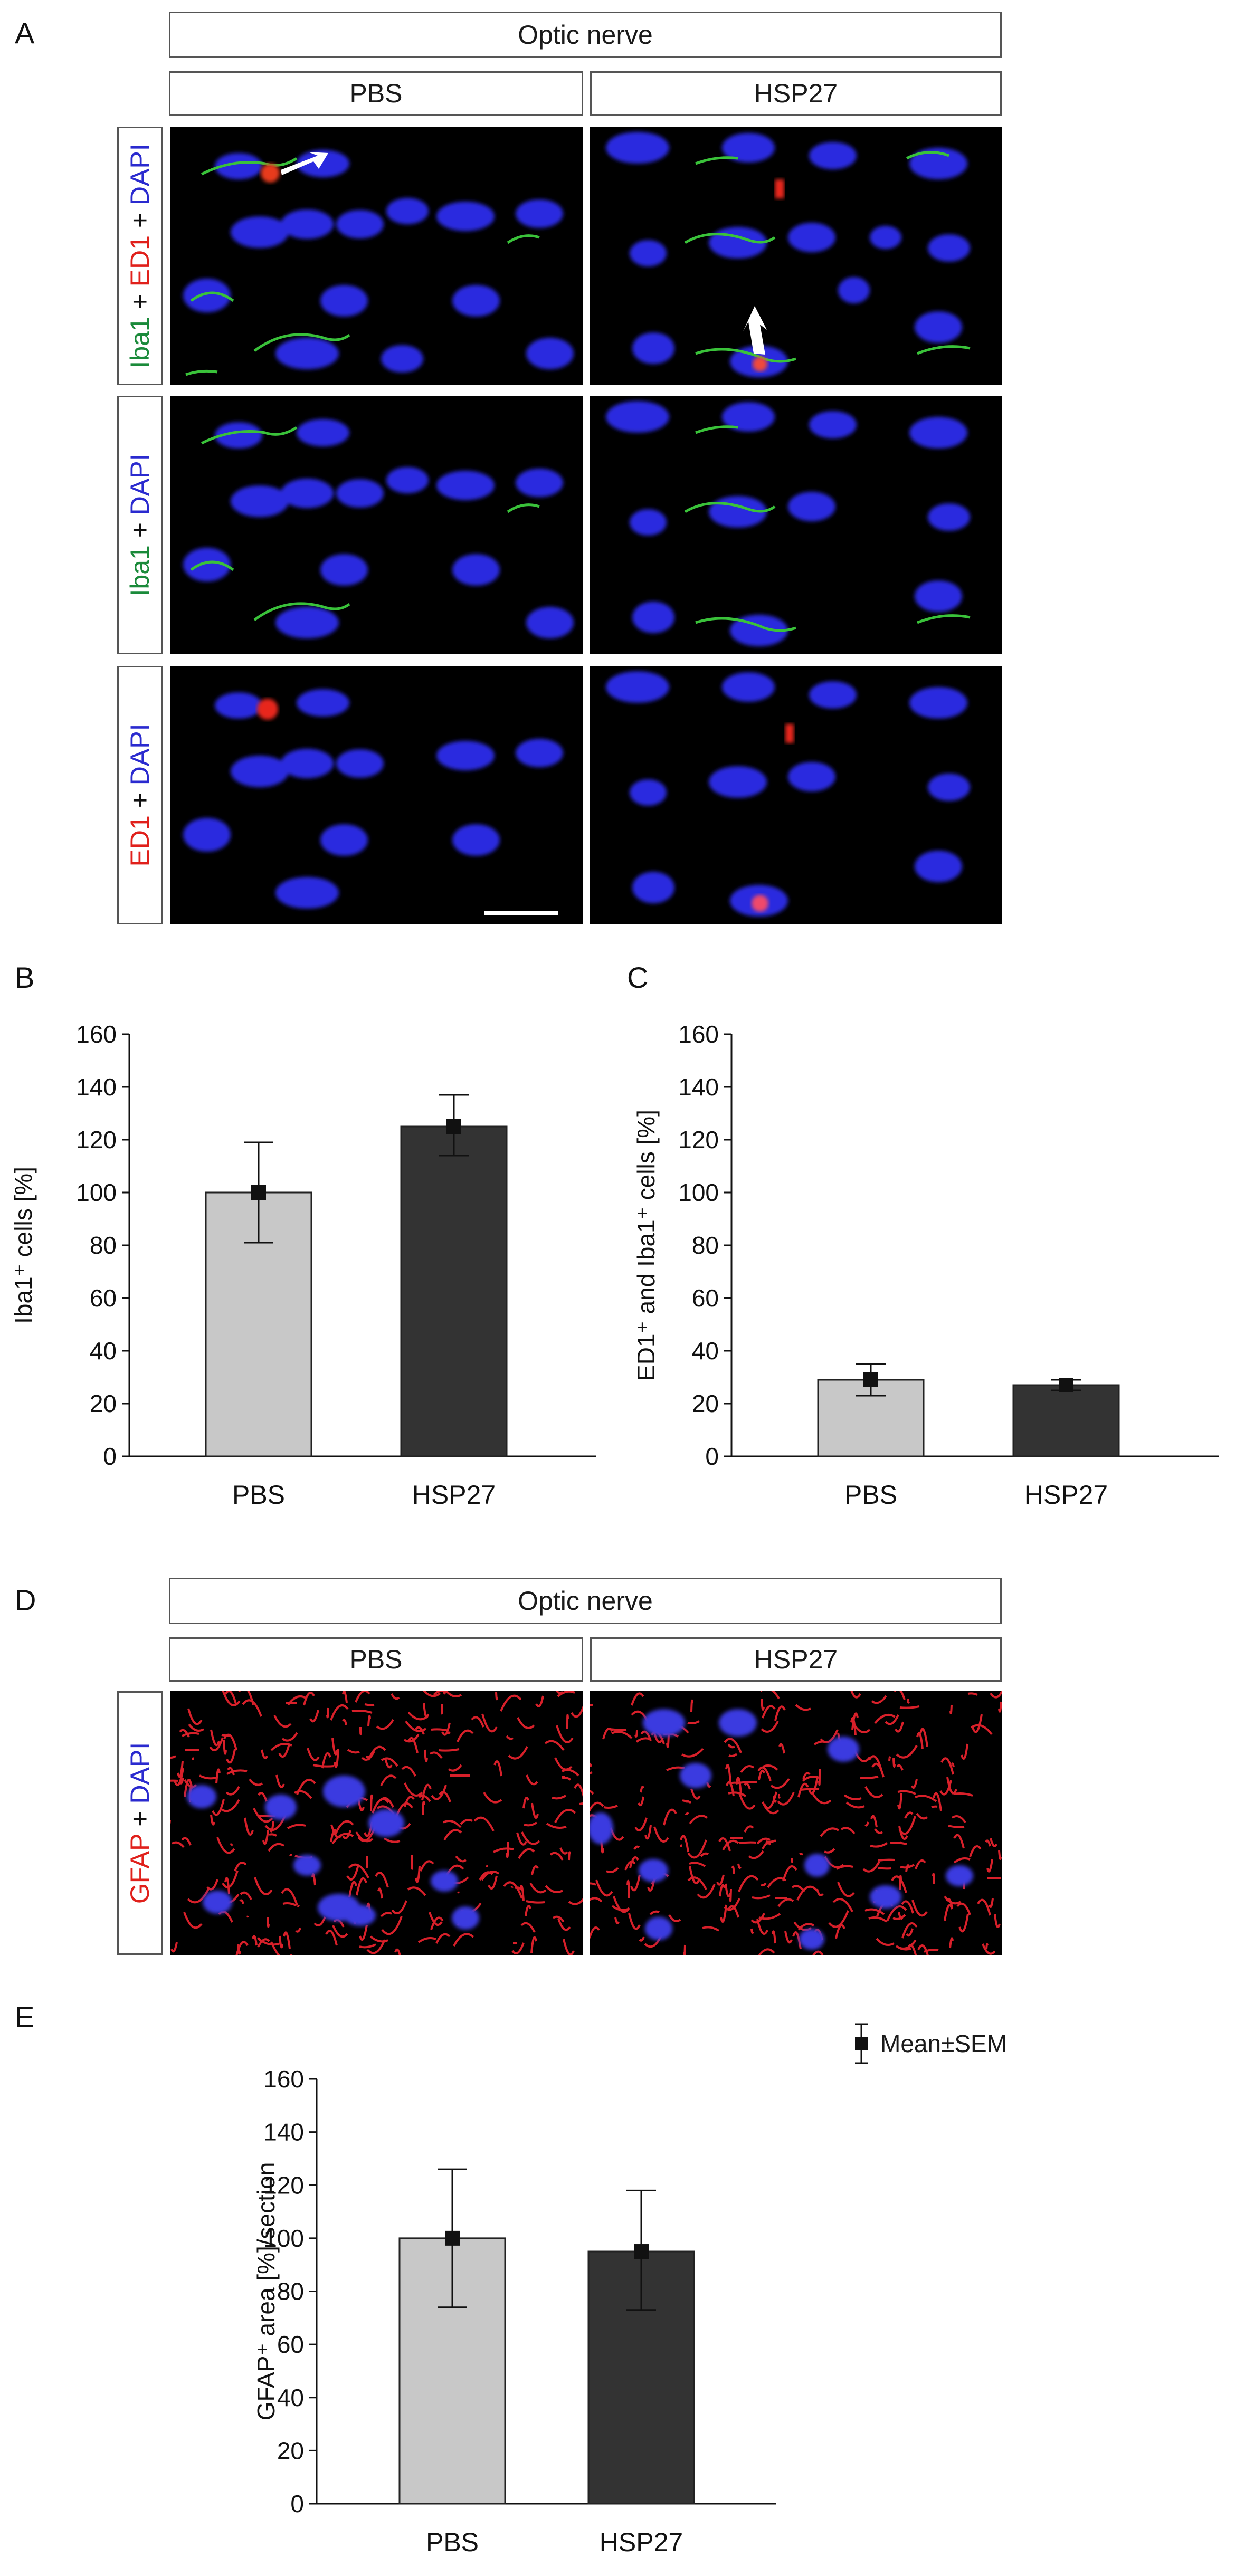  Describe the element at coordinates (25, 2017) in the screenshot. I see `panel-letter-e: E` at that location.